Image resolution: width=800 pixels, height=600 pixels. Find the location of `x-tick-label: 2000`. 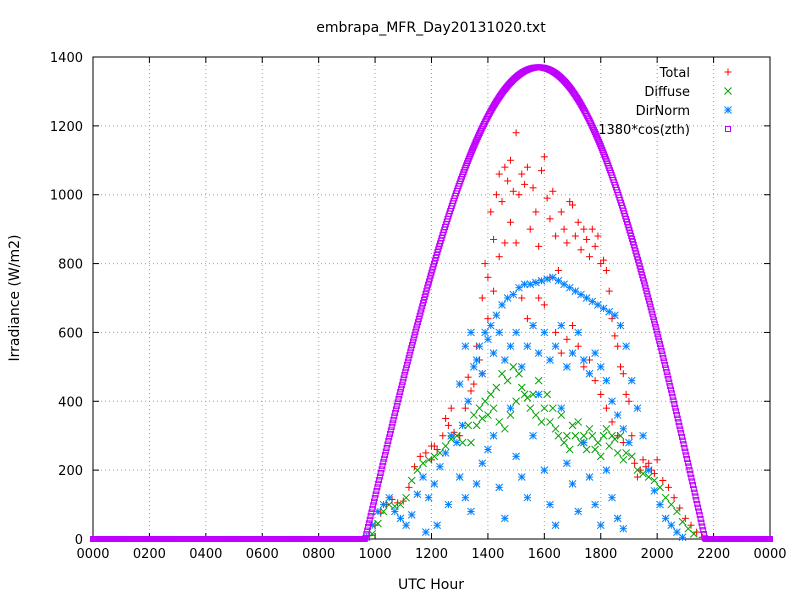

x-tick-label: 2000 is located at coordinates (657, 554).